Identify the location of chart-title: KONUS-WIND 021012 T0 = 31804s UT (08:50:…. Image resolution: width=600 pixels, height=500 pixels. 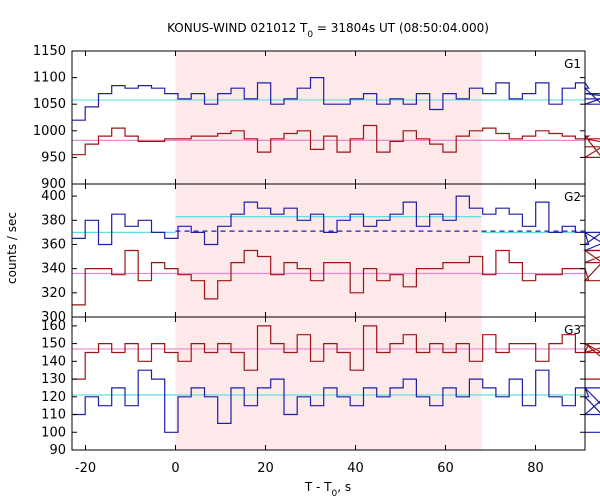
(328, 30).